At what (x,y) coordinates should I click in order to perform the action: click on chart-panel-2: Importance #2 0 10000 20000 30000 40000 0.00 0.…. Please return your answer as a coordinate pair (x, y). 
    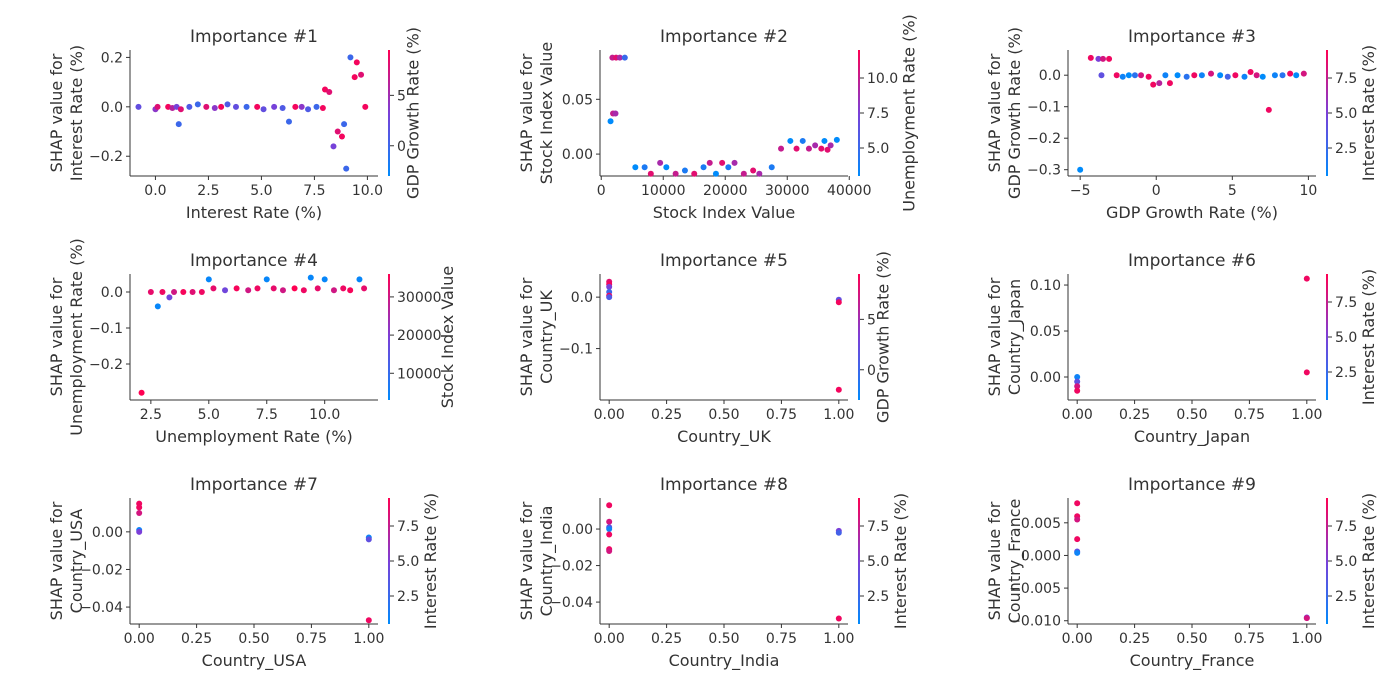
    Looking at the image, I should click on (717, 118).